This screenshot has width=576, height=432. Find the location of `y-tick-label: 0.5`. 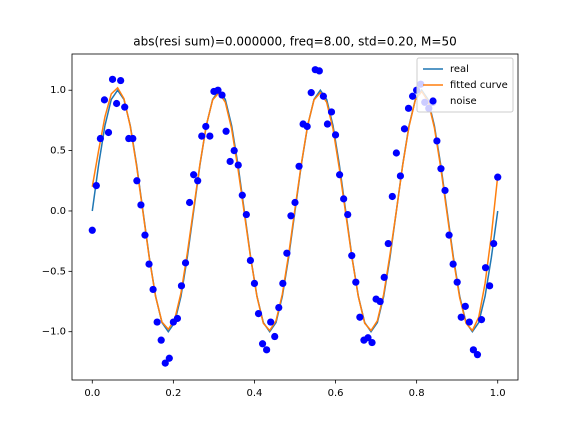

y-tick-label: 0.5 is located at coordinates (58, 151).